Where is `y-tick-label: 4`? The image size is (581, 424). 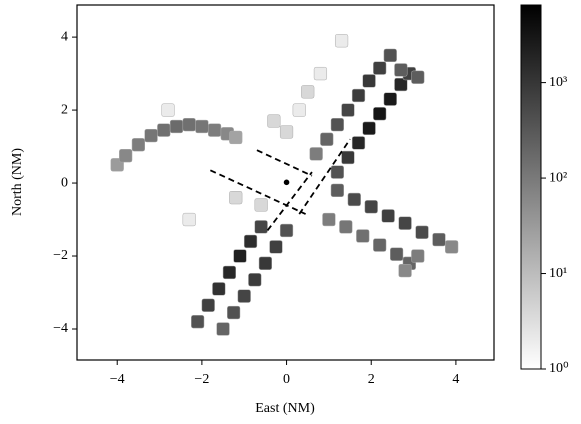 y-tick-label: 4 is located at coordinates (64, 36).